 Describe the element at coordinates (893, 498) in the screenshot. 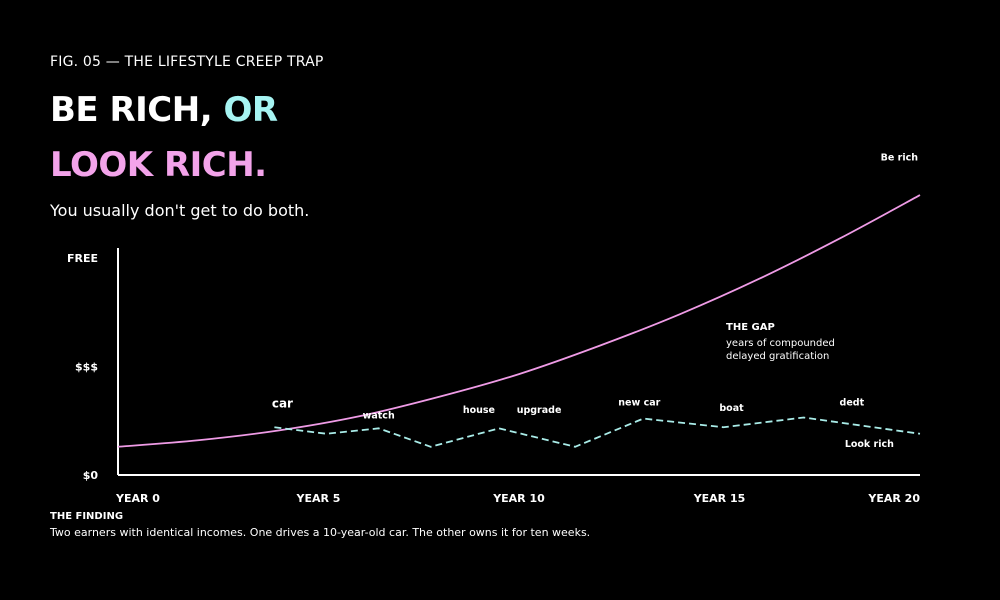

I see `x-tick-label: YEAR 20` at that location.